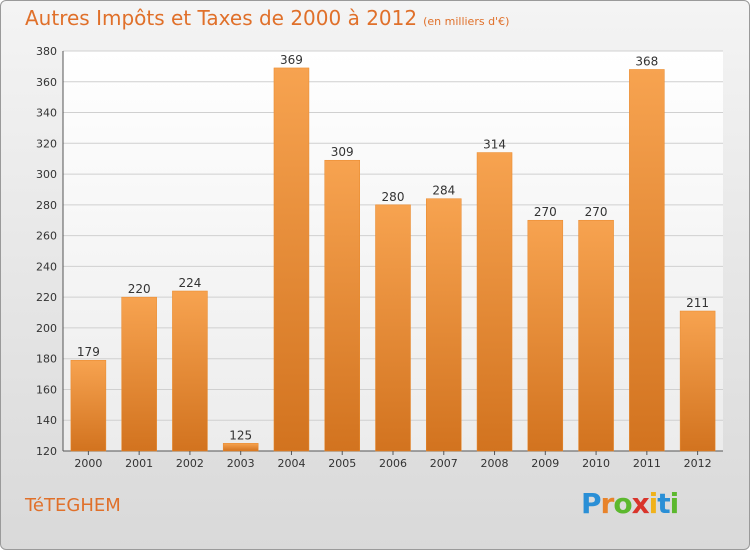 The image size is (750, 550). What do you see at coordinates (88, 352) in the screenshot?
I see `bar-value-label: 179` at bounding box center [88, 352].